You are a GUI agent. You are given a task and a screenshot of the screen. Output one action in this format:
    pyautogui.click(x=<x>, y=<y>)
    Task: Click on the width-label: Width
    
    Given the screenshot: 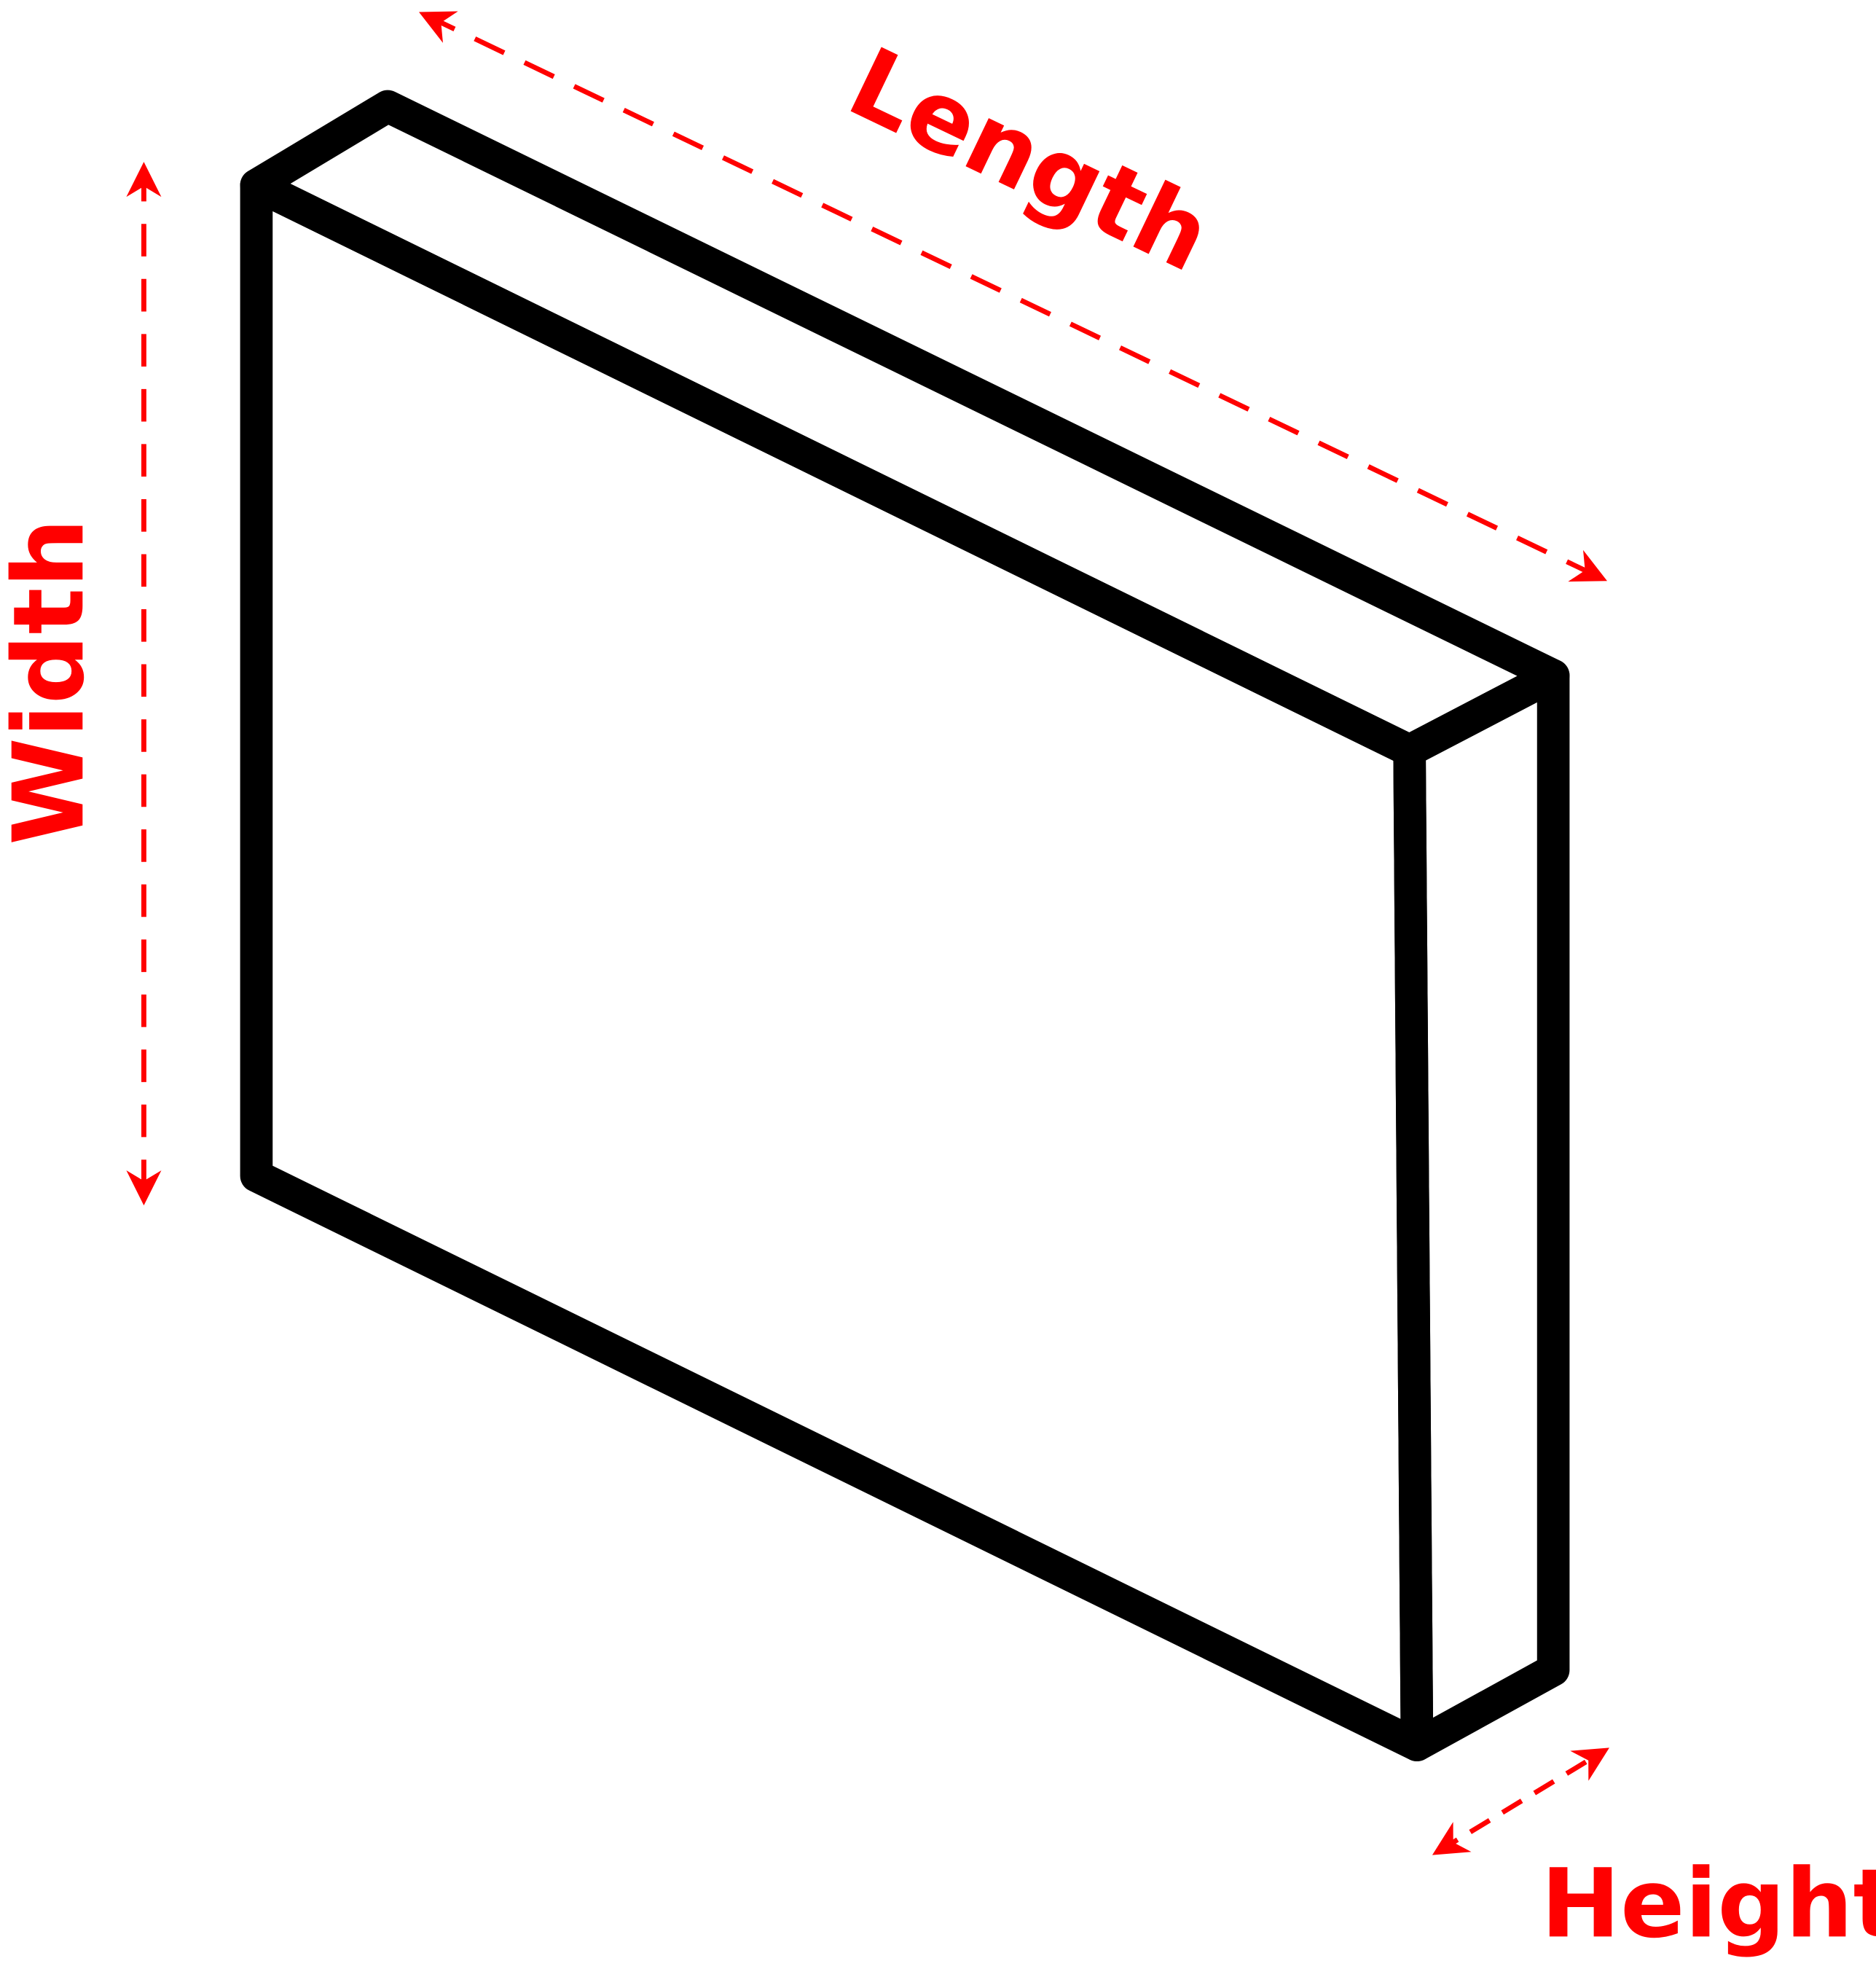 What is the action you would take?
    pyautogui.click(x=53, y=681)
    